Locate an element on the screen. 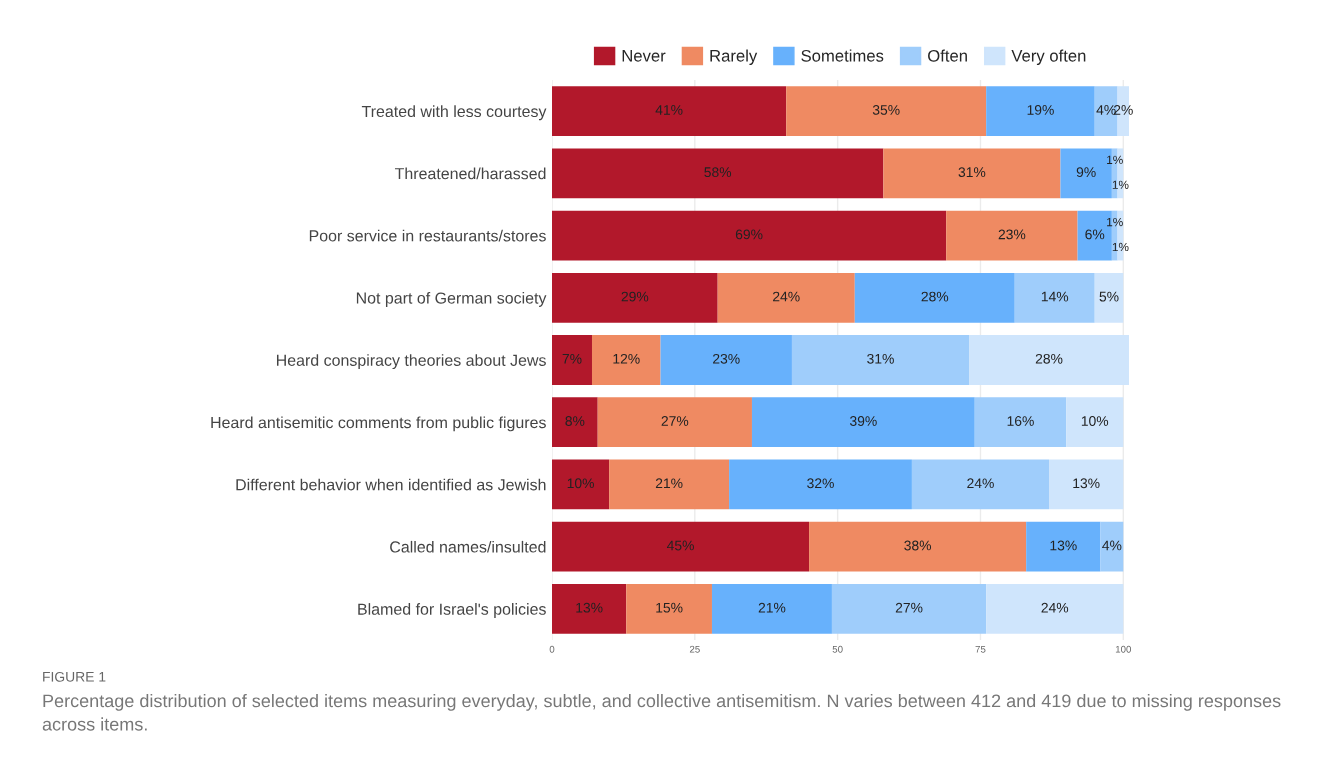 This screenshot has width=1320, height=758. data-label: 58% is located at coordinates (718, 172).